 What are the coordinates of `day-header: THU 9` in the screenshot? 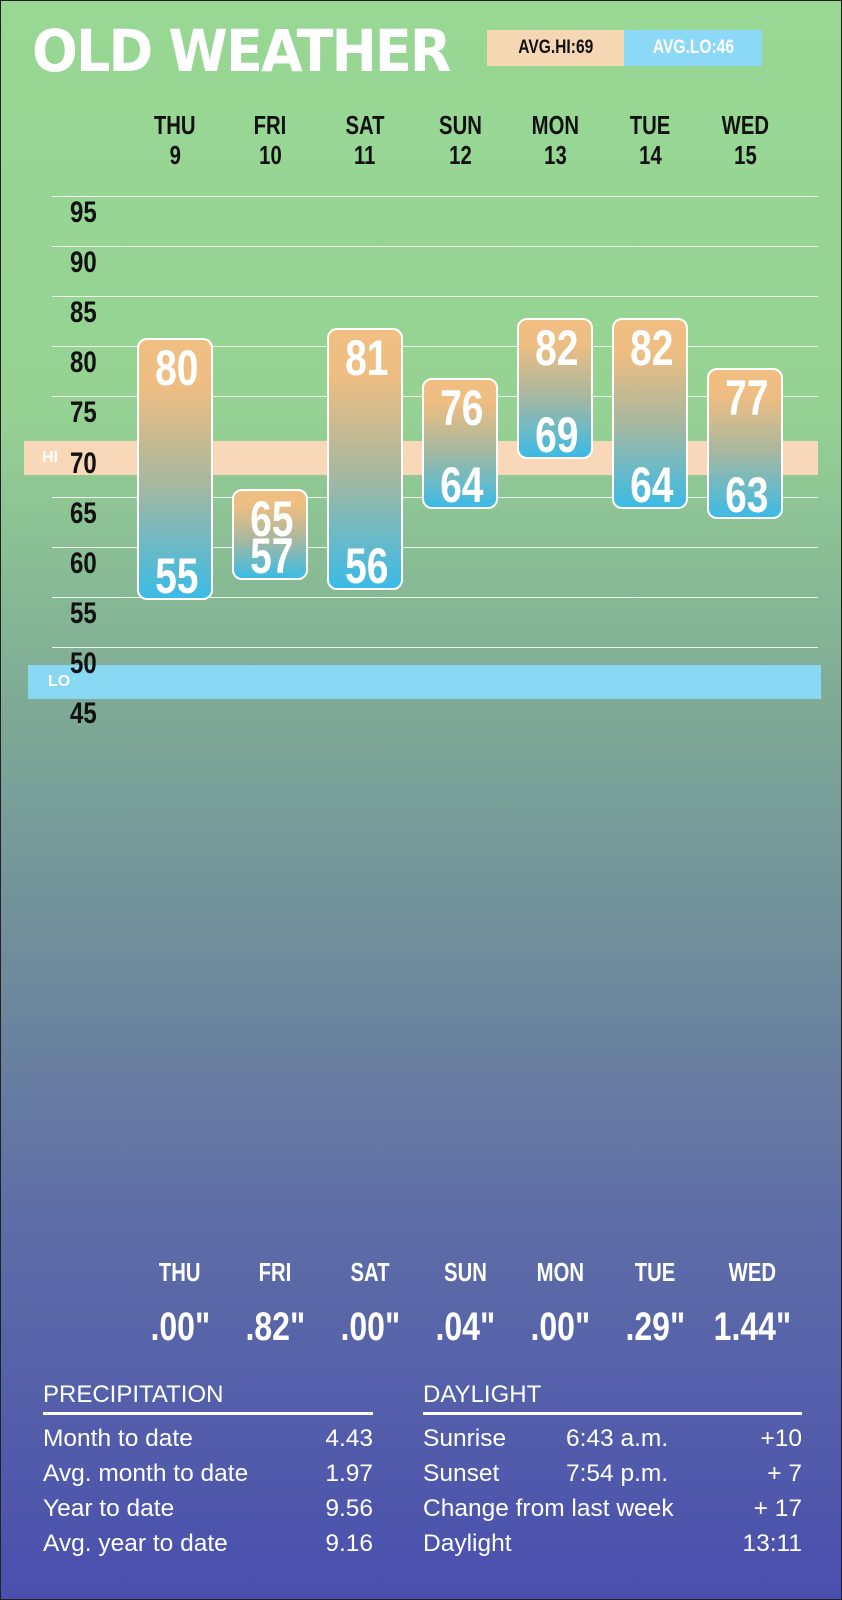 It's located at (175, 140).